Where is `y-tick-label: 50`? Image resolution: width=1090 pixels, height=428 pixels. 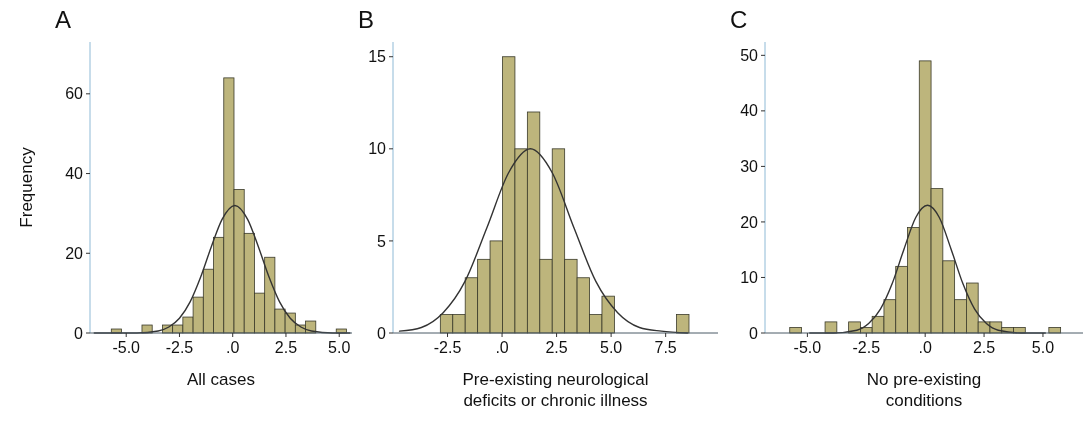
y-tick-label: 50 is located at coordinates (749, 55).